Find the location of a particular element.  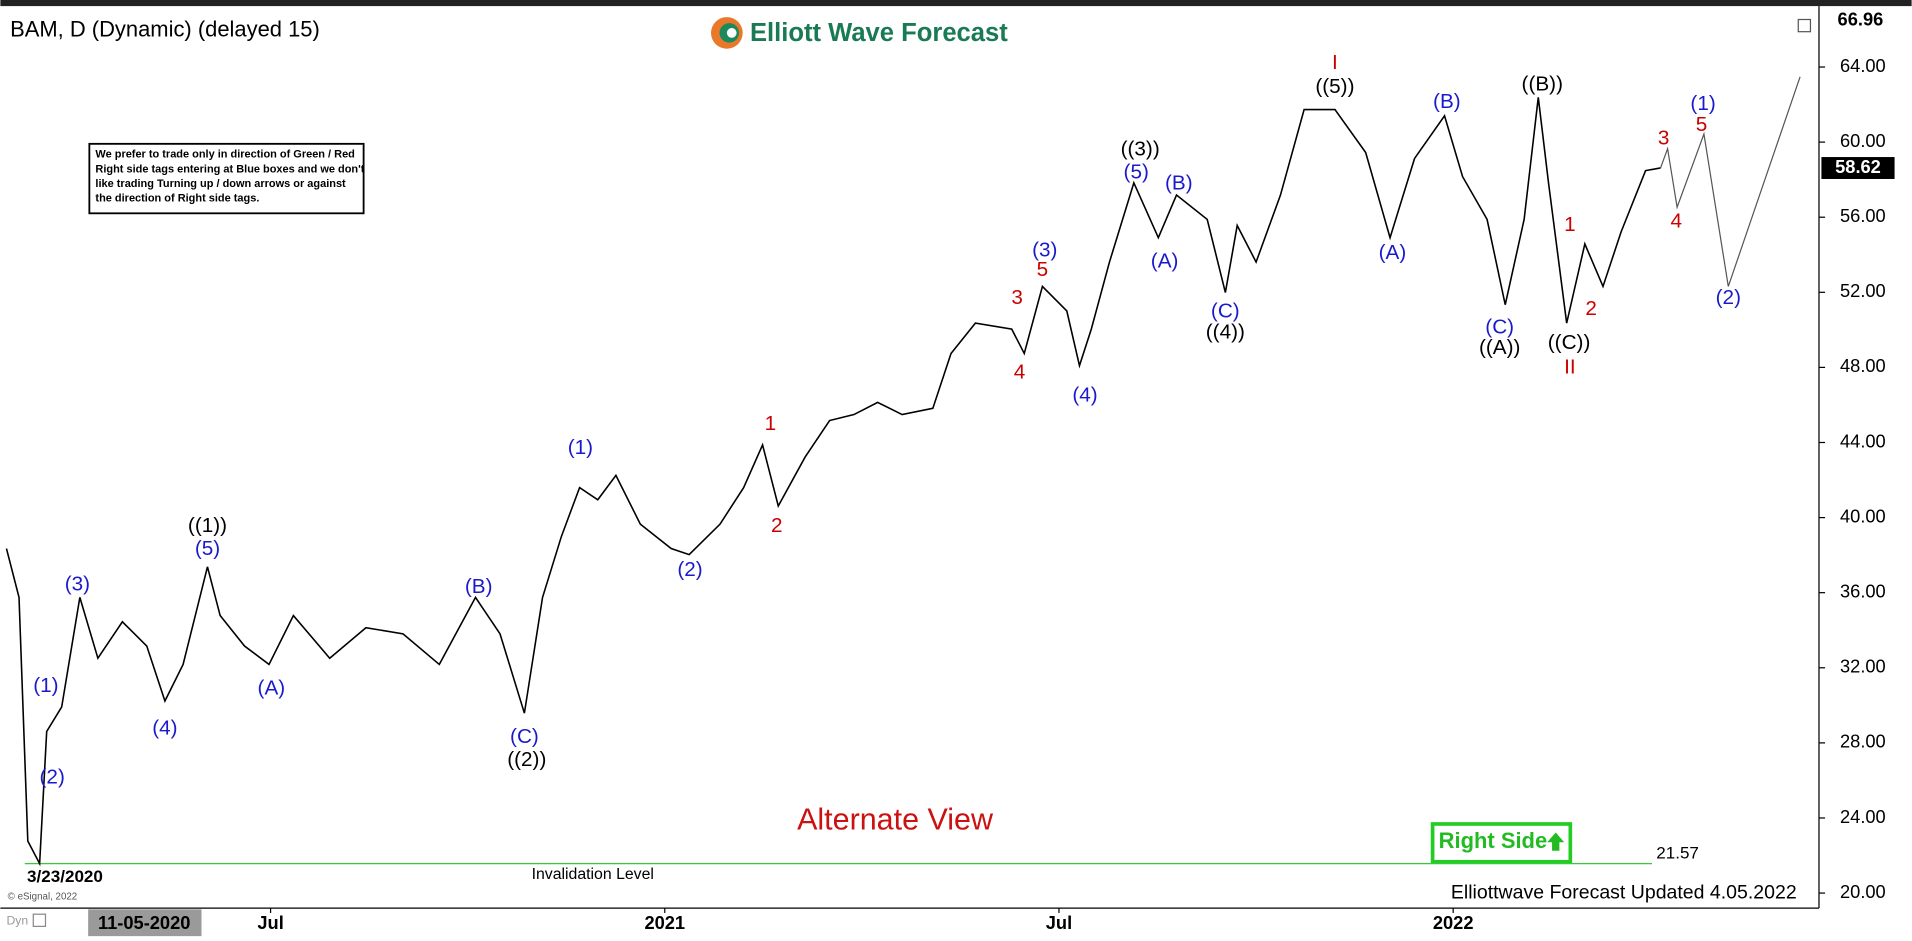

wave-label: ((A)) is located at coordinates (1499, 347).